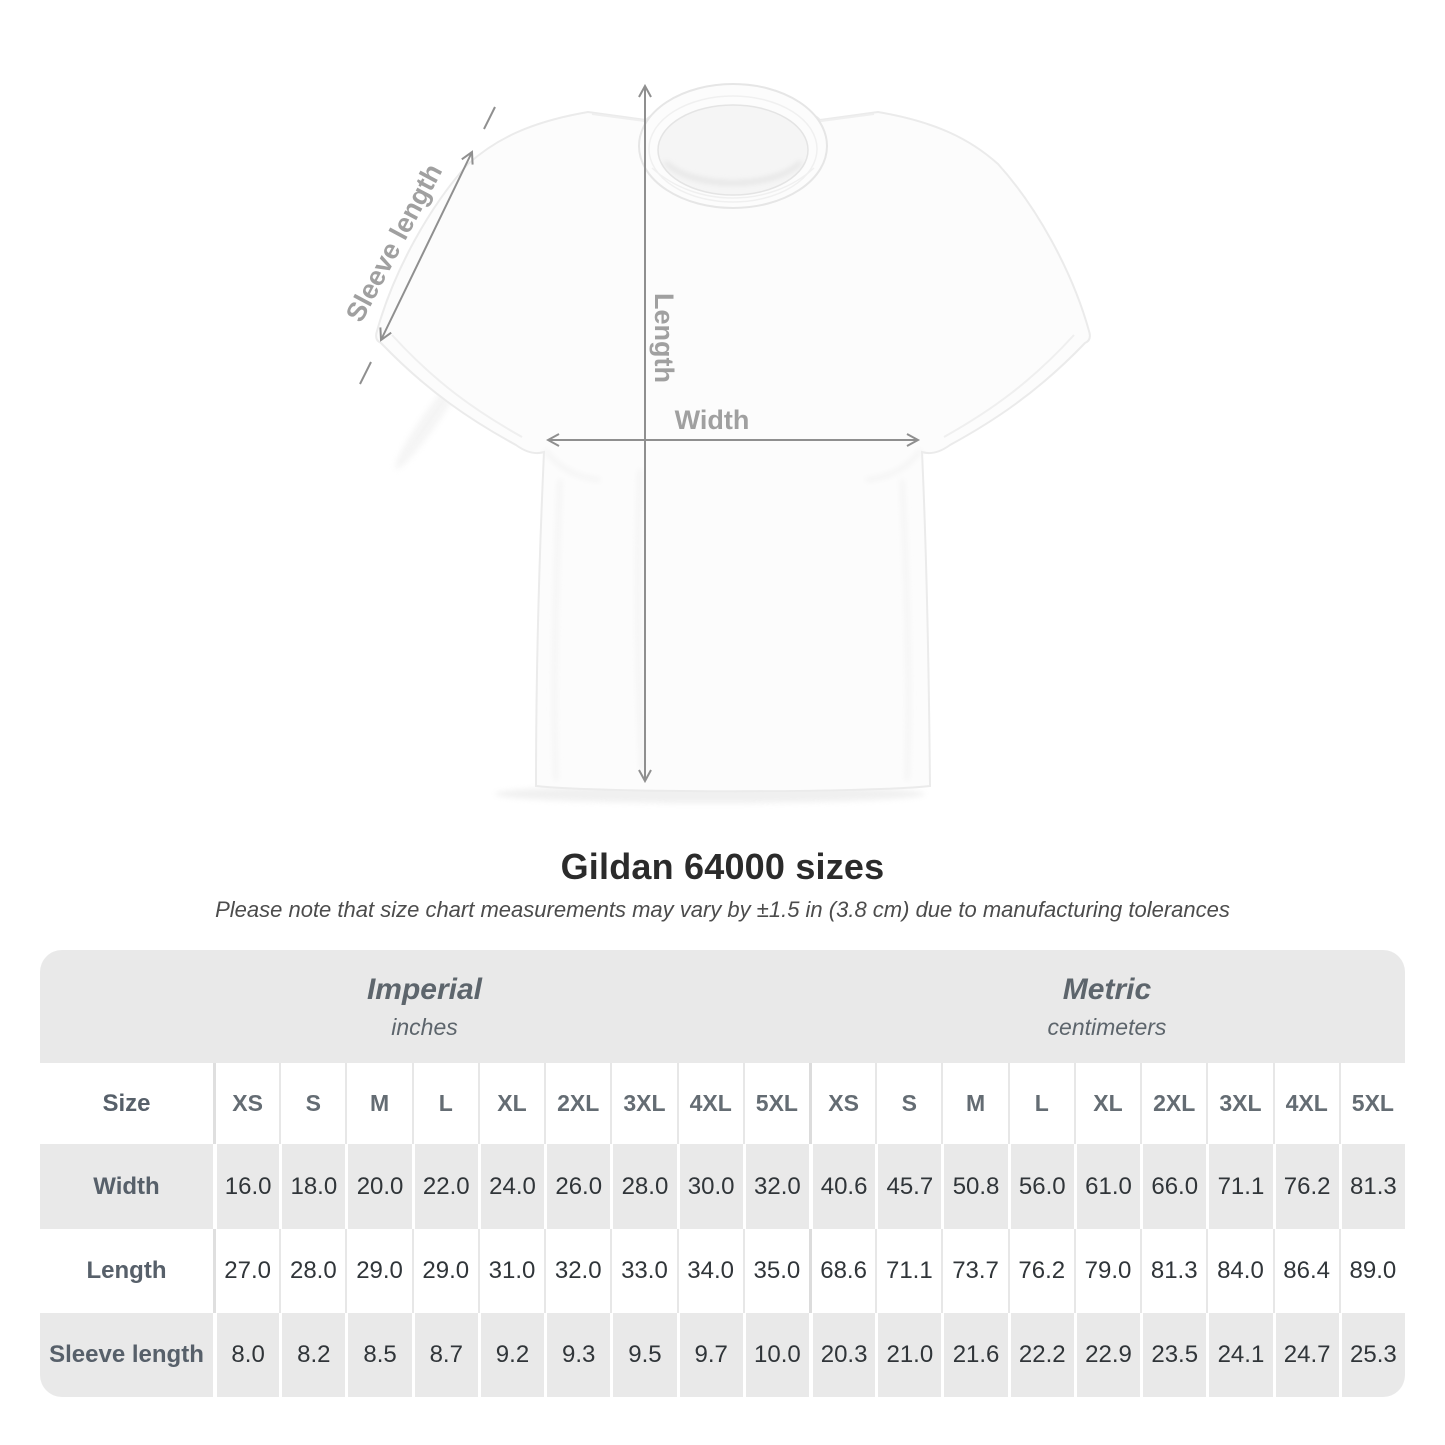  Describe the element at coordinates (246, 1186) in the screenshot. I see `cell-imperial-0-0: 16.0` at that location.